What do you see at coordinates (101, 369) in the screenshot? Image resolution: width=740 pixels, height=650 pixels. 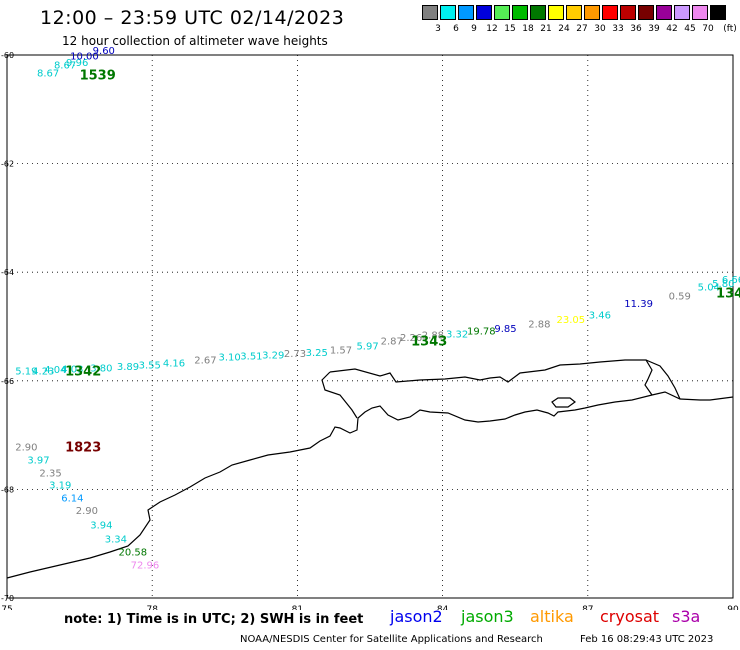 I see `wave-height-value: 3.80` at bounding box center [101, 369].